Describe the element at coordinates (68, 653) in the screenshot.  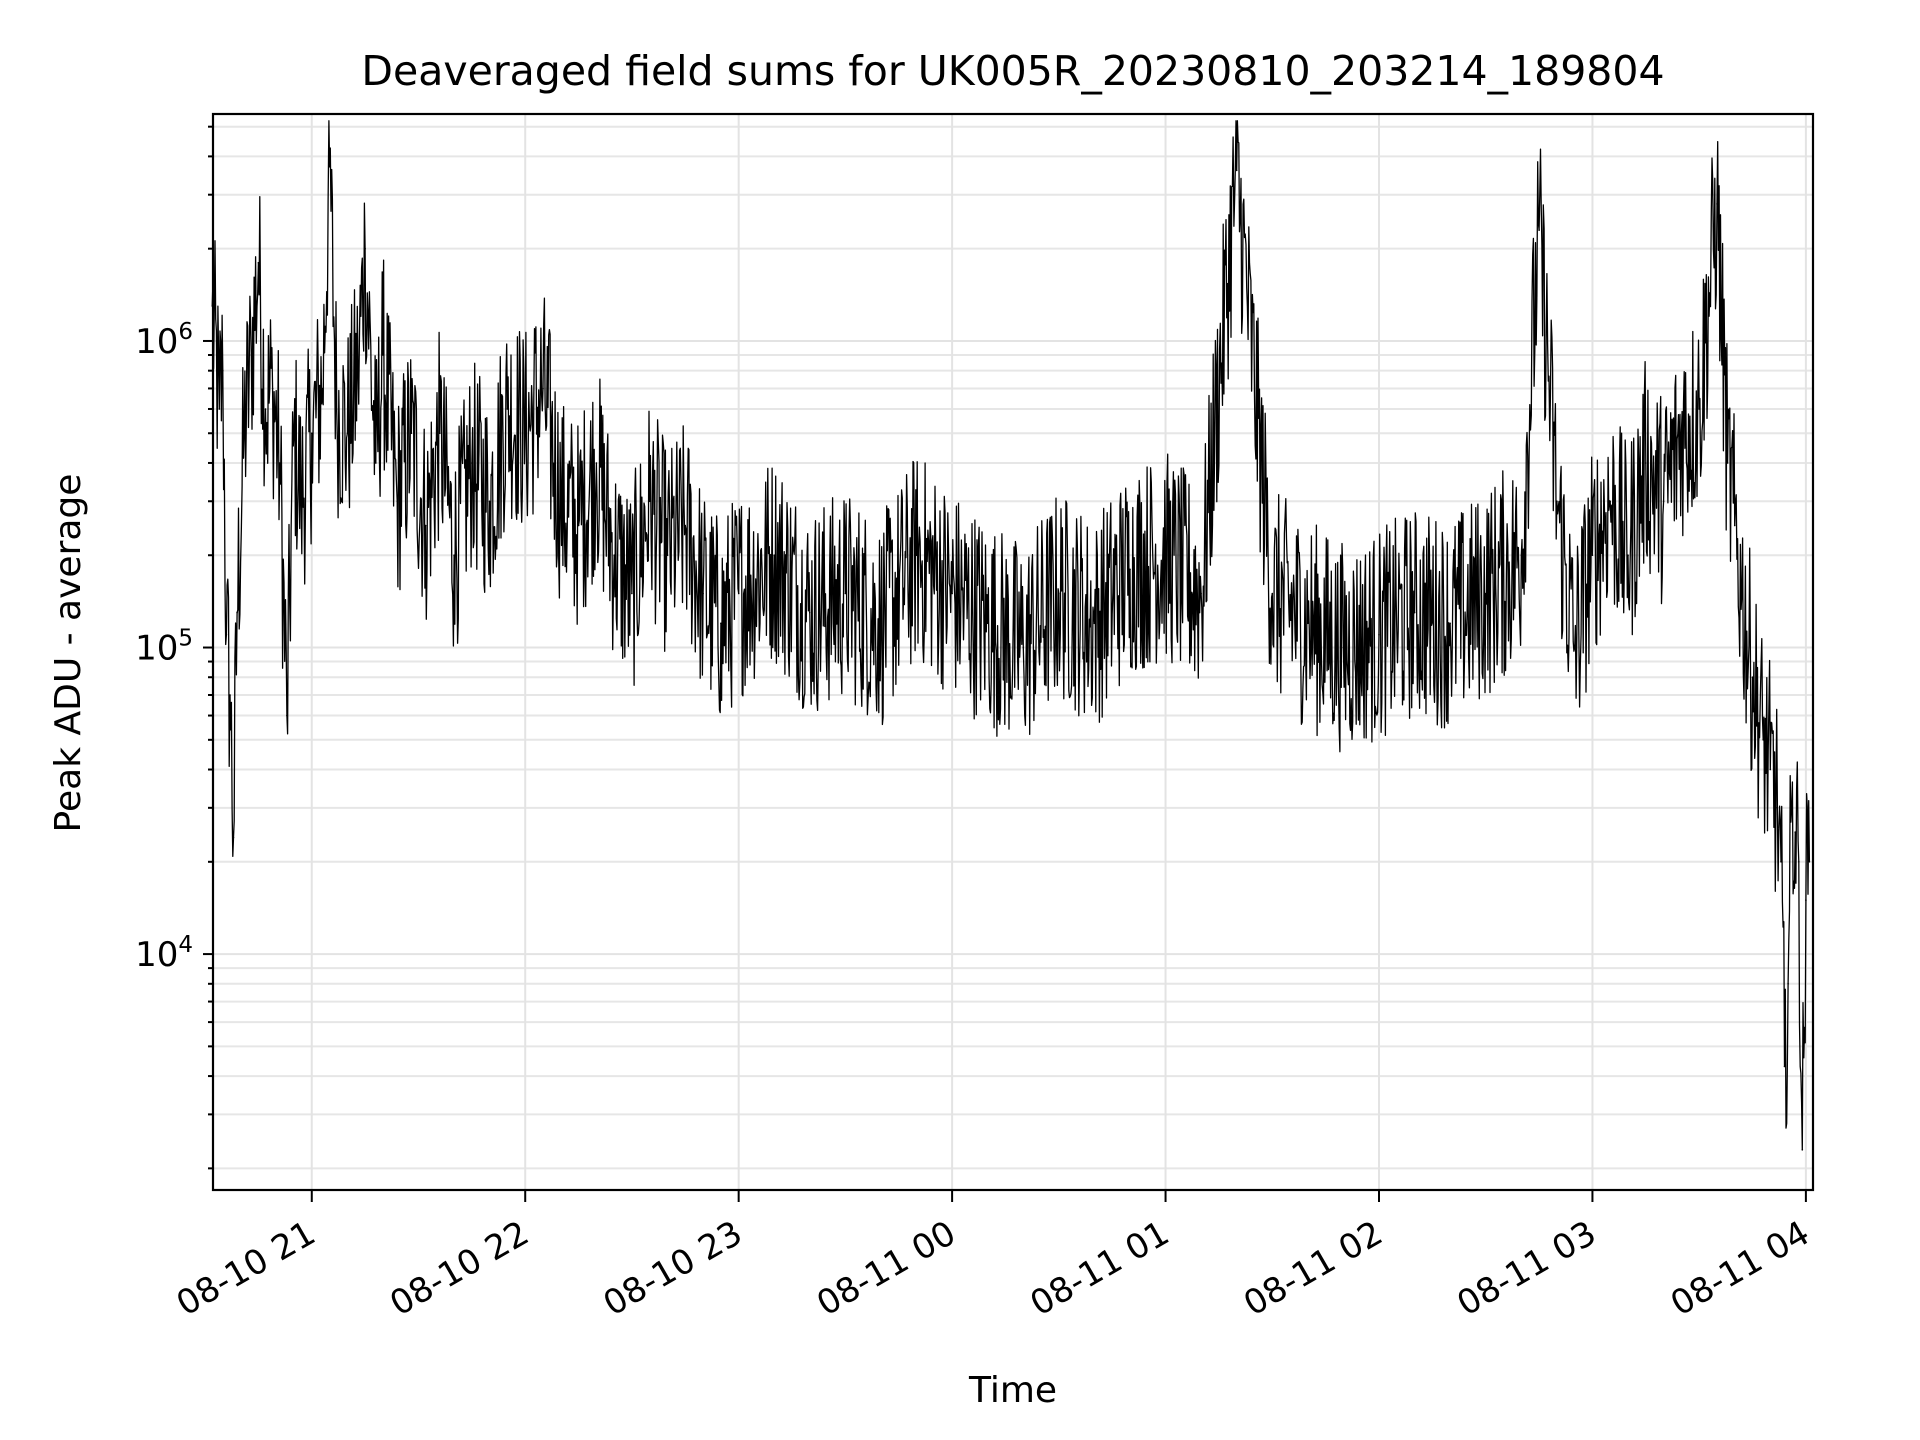
I see `y-axis-label: Peak ADU - average` at that location.